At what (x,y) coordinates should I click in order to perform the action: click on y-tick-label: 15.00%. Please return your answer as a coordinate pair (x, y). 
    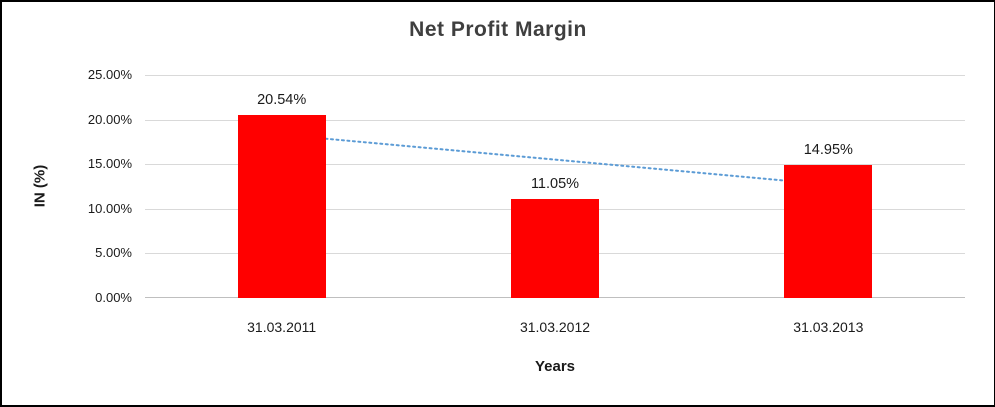
    Looking at the image, I should click on (109, 164).